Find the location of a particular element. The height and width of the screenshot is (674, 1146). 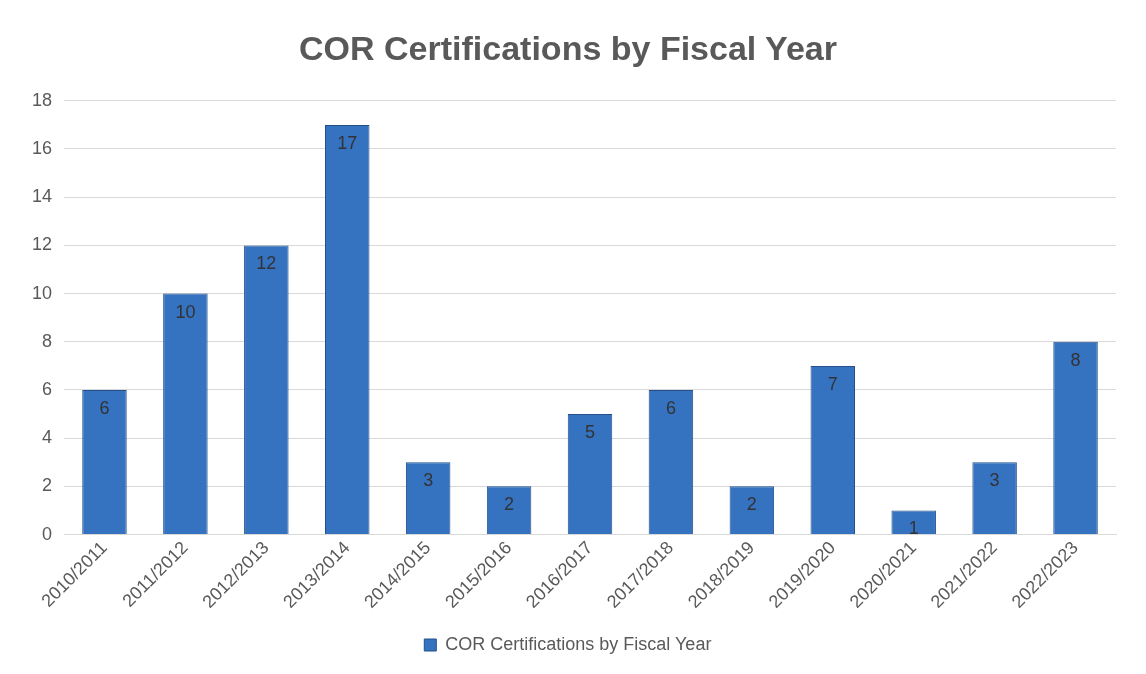

y-tick-label: 16 is located at coordinates (42, 147).